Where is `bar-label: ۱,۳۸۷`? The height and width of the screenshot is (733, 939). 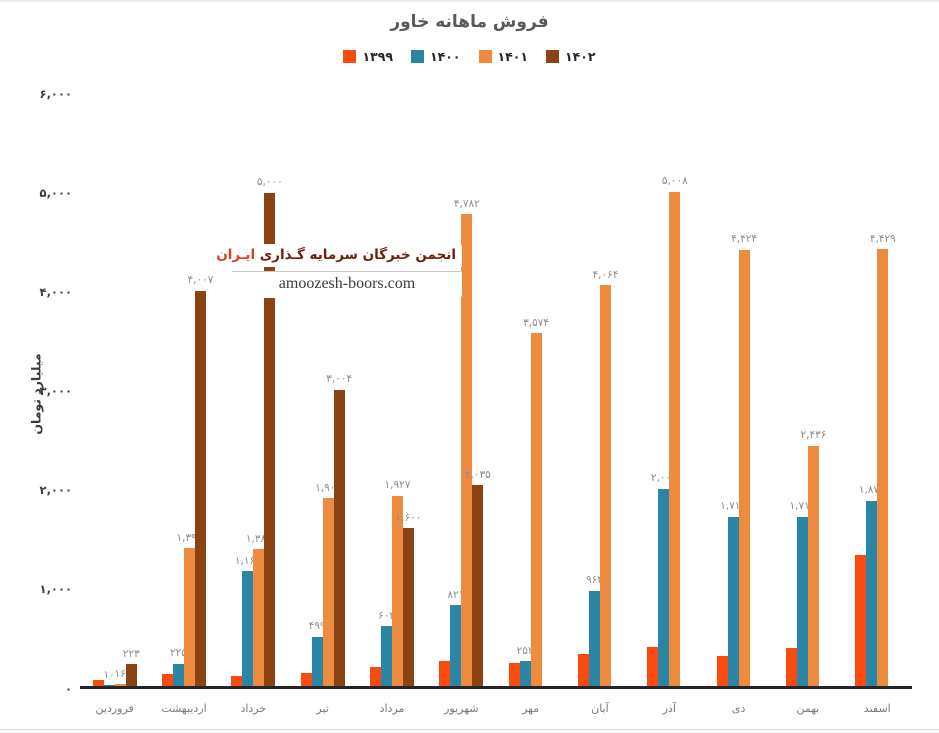 bar-label: ۱,۳۸۷ is located at coordinates (258, 538).